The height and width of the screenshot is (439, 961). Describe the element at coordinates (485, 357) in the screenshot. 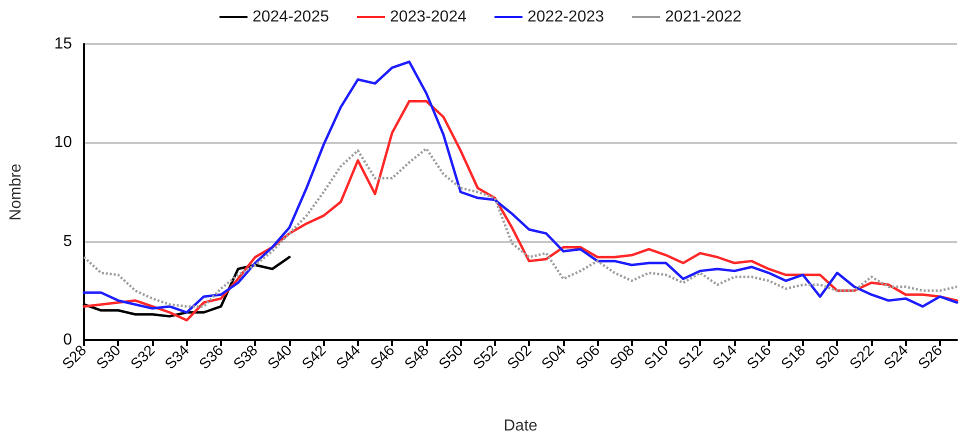

I see `x-tick-label: S52` at that location.